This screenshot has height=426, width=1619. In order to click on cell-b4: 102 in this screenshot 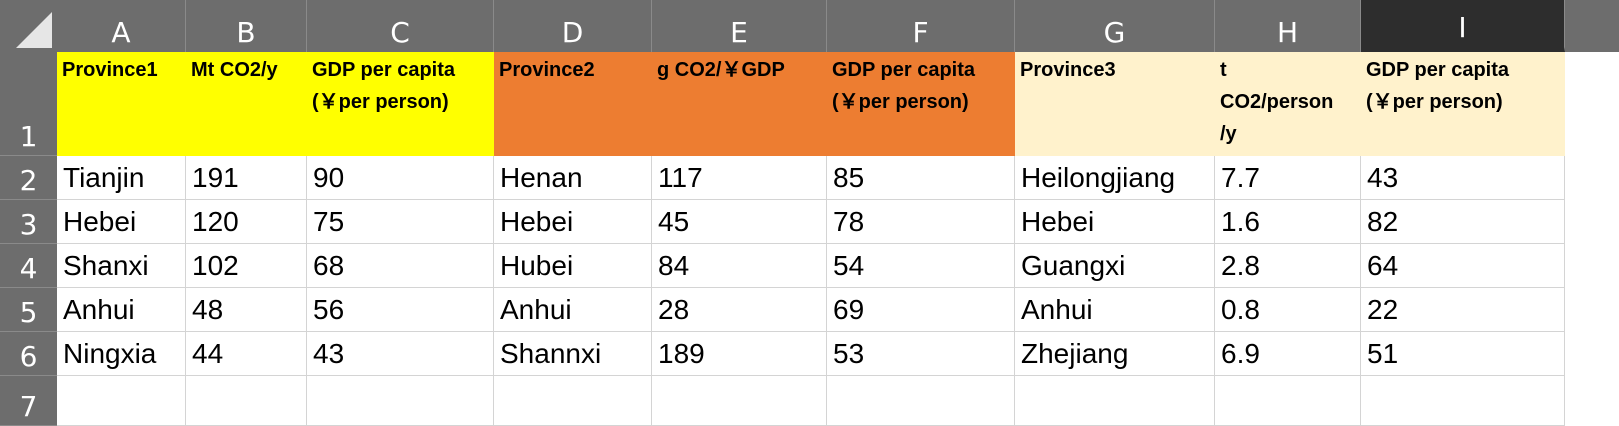, I will do `click(246, 266)`.